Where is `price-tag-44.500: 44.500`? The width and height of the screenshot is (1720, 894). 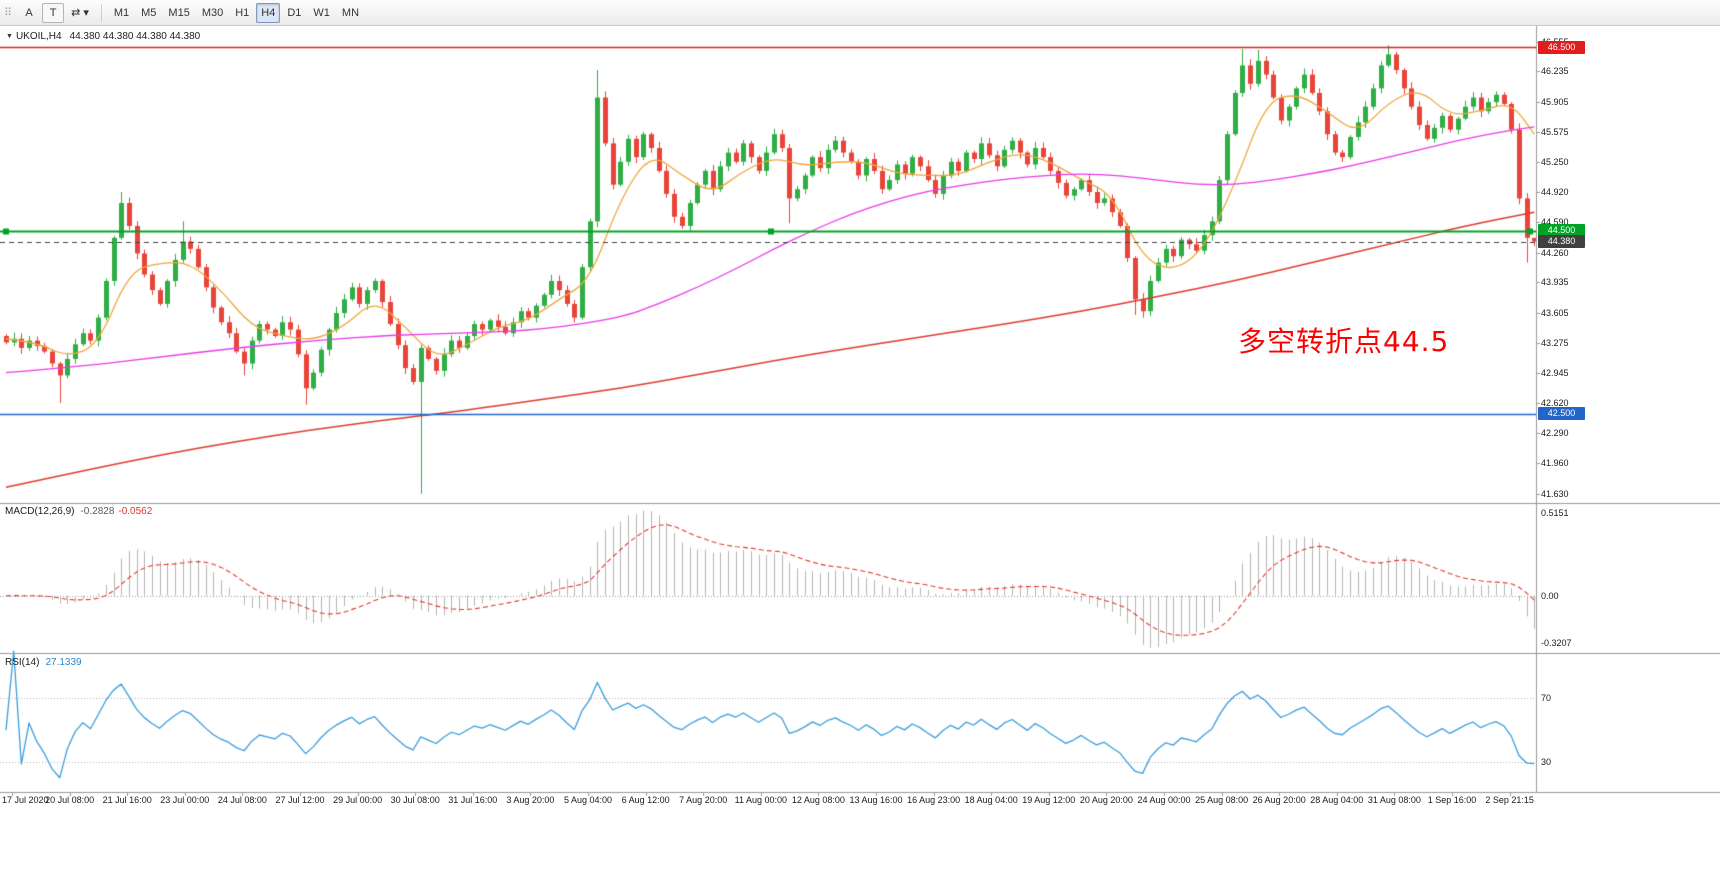 price-tag-44.500: 44.500 is located at coordinates (1561, 231).